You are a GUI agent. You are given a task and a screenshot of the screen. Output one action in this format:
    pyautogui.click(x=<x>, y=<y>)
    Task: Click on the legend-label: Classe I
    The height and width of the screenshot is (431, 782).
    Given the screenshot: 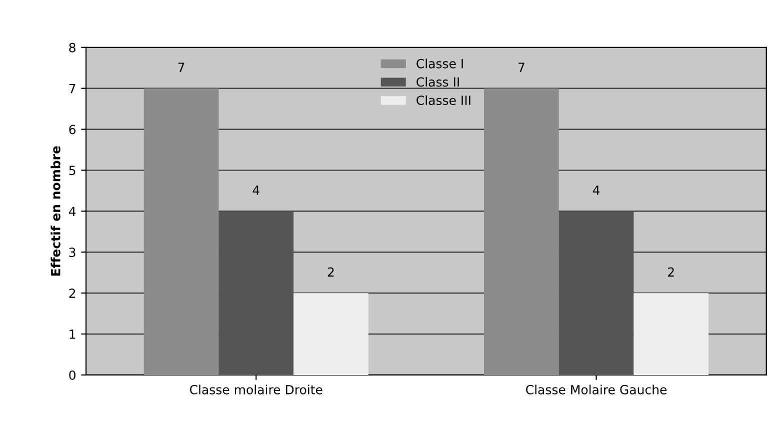 What is the action you would take?
    pyautogui.click(x=439, y=63)
    